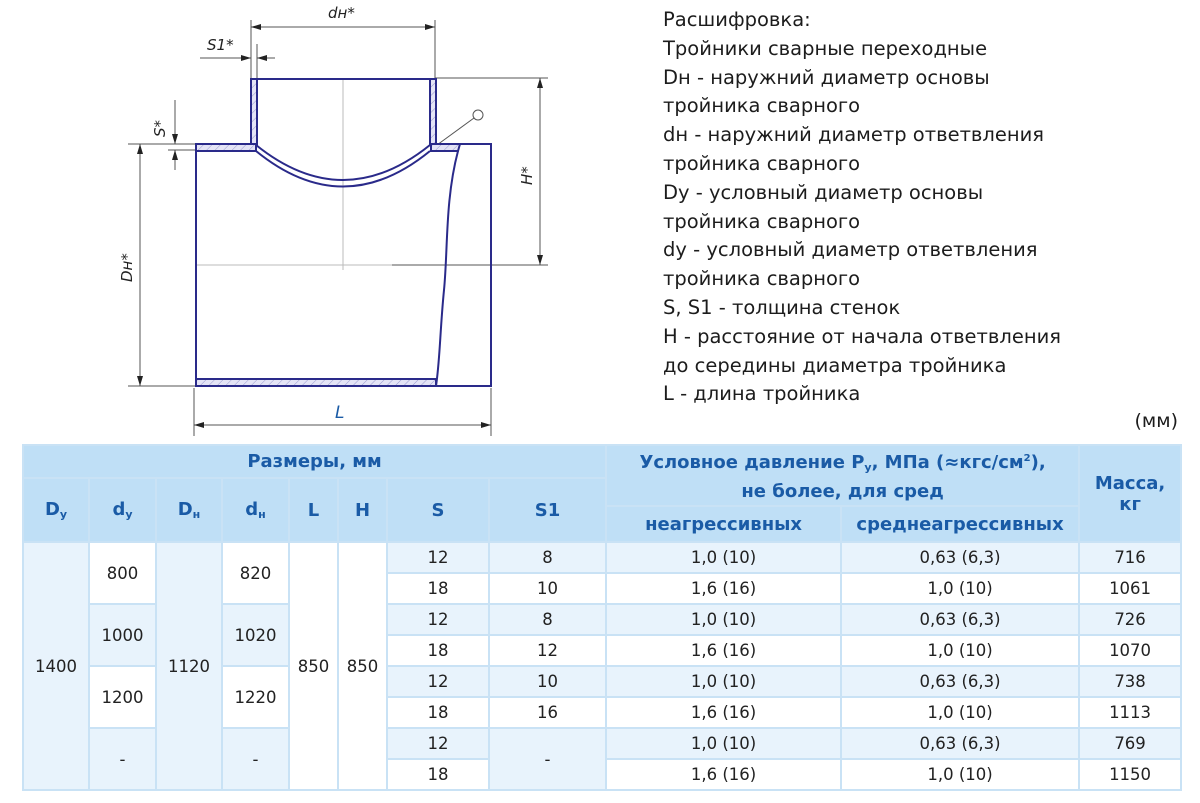 The width and height of the screenshot is (1200, 803). I want to click on table-row: 18 16 1,6 (16) 1,0 (10) 1113, so click(603, 712).